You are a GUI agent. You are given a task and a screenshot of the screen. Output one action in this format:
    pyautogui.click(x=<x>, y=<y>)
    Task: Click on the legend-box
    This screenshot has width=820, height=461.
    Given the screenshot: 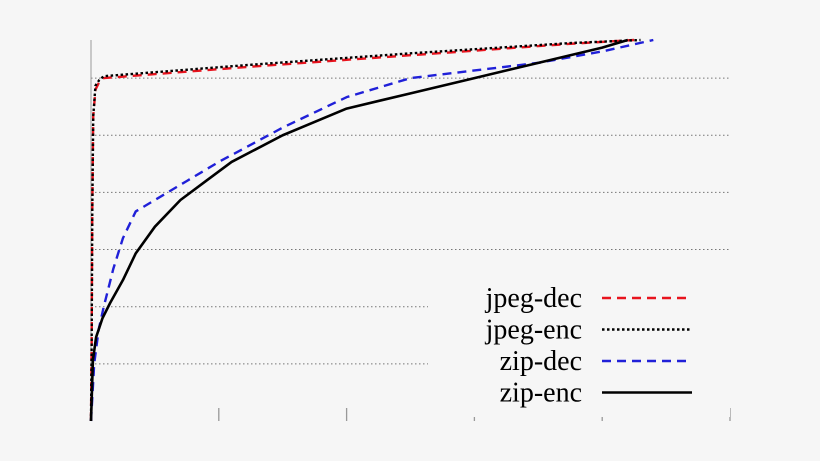 What is the action you would take?
    pyautogui.click(x=579, y=349)
    